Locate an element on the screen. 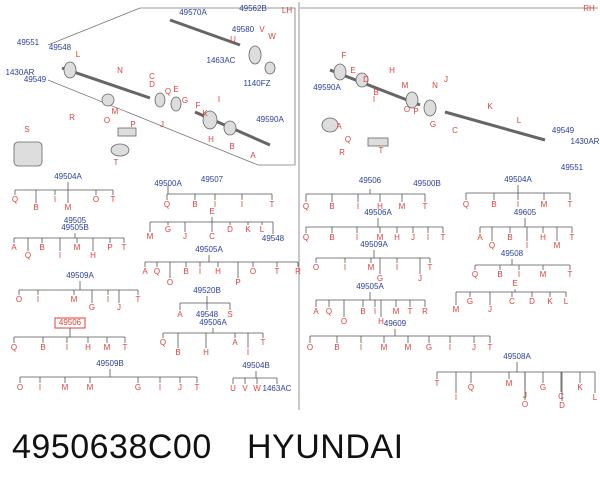 This screenshot has height=492, width=600. part-number: 4950638C00 is located at coordinates (112, 447).